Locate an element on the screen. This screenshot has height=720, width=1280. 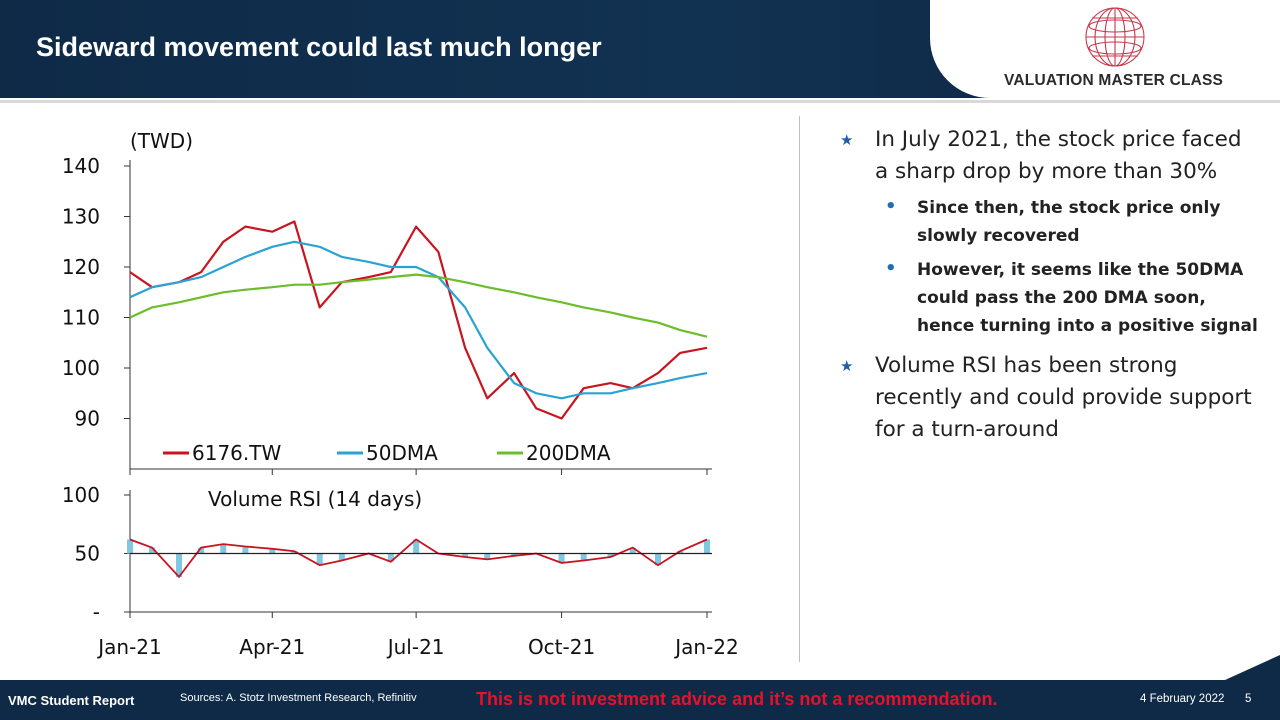
x-tick-label: Jul-21 is located at coordinates (415, 647).